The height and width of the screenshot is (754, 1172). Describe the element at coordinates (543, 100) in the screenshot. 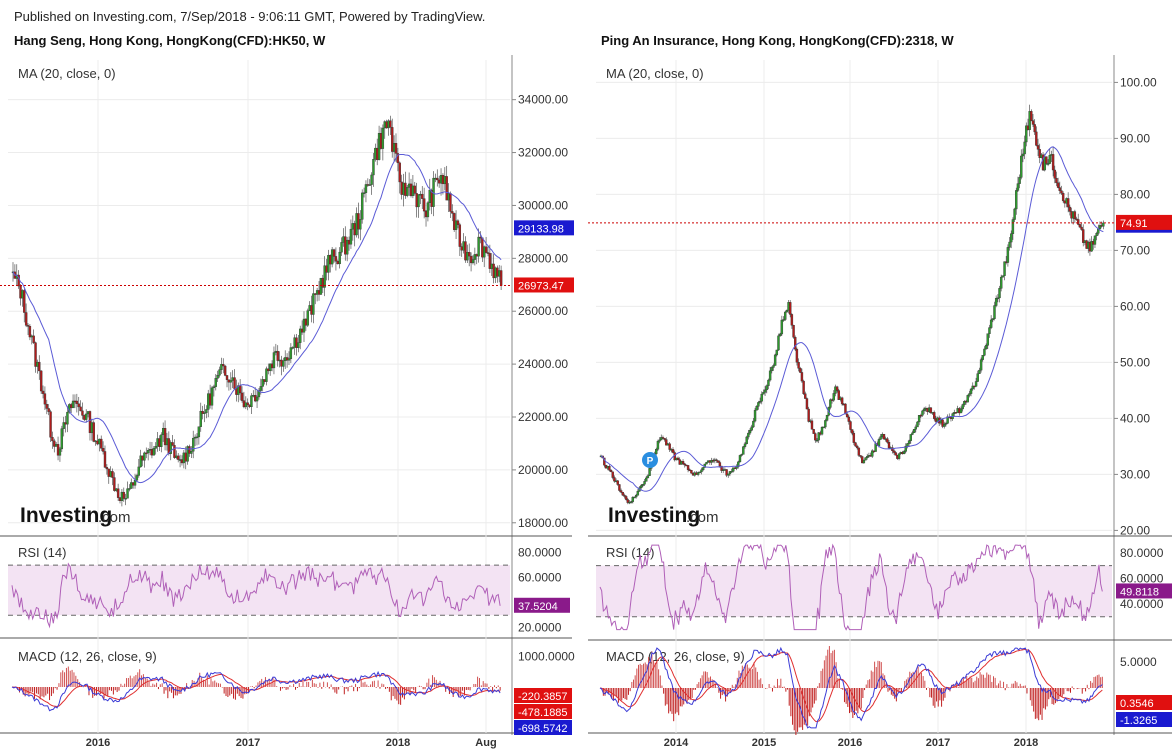

I see `y-tick-label: 34000.00` at that location.